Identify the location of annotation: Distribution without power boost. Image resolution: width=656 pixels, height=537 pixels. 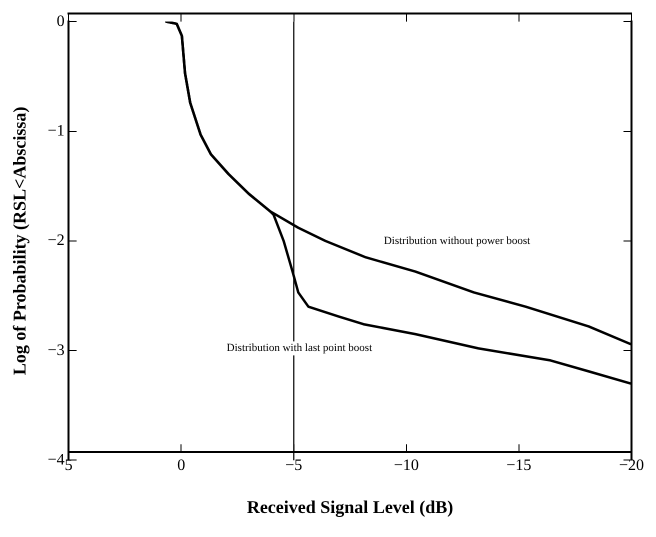
(457, 240).